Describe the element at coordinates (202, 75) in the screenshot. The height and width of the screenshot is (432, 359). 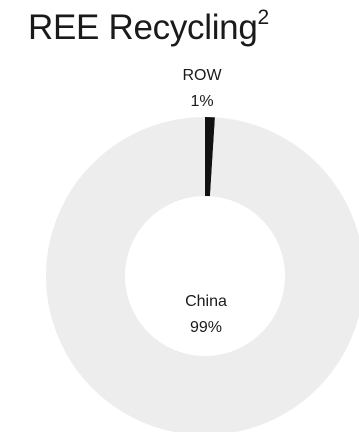
I see `slice-label-row-name: ROW` at that location.